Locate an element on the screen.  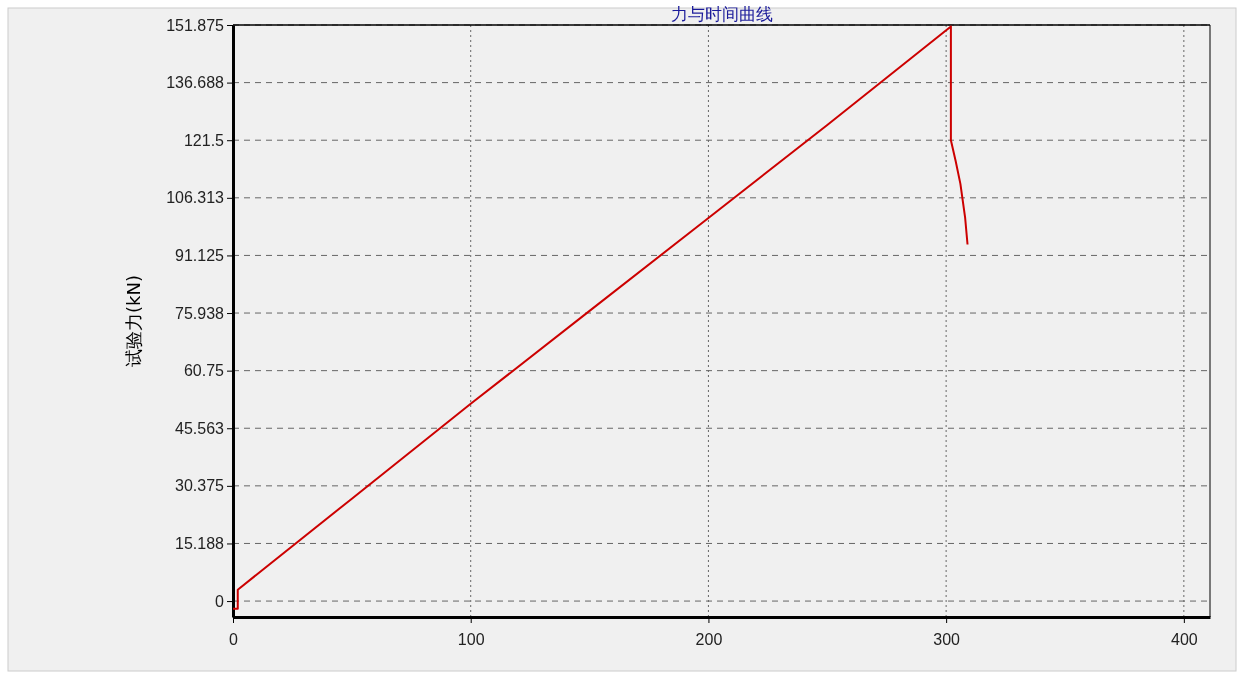
y-tick-label: 91.125 is located at coordinates (200, 256).